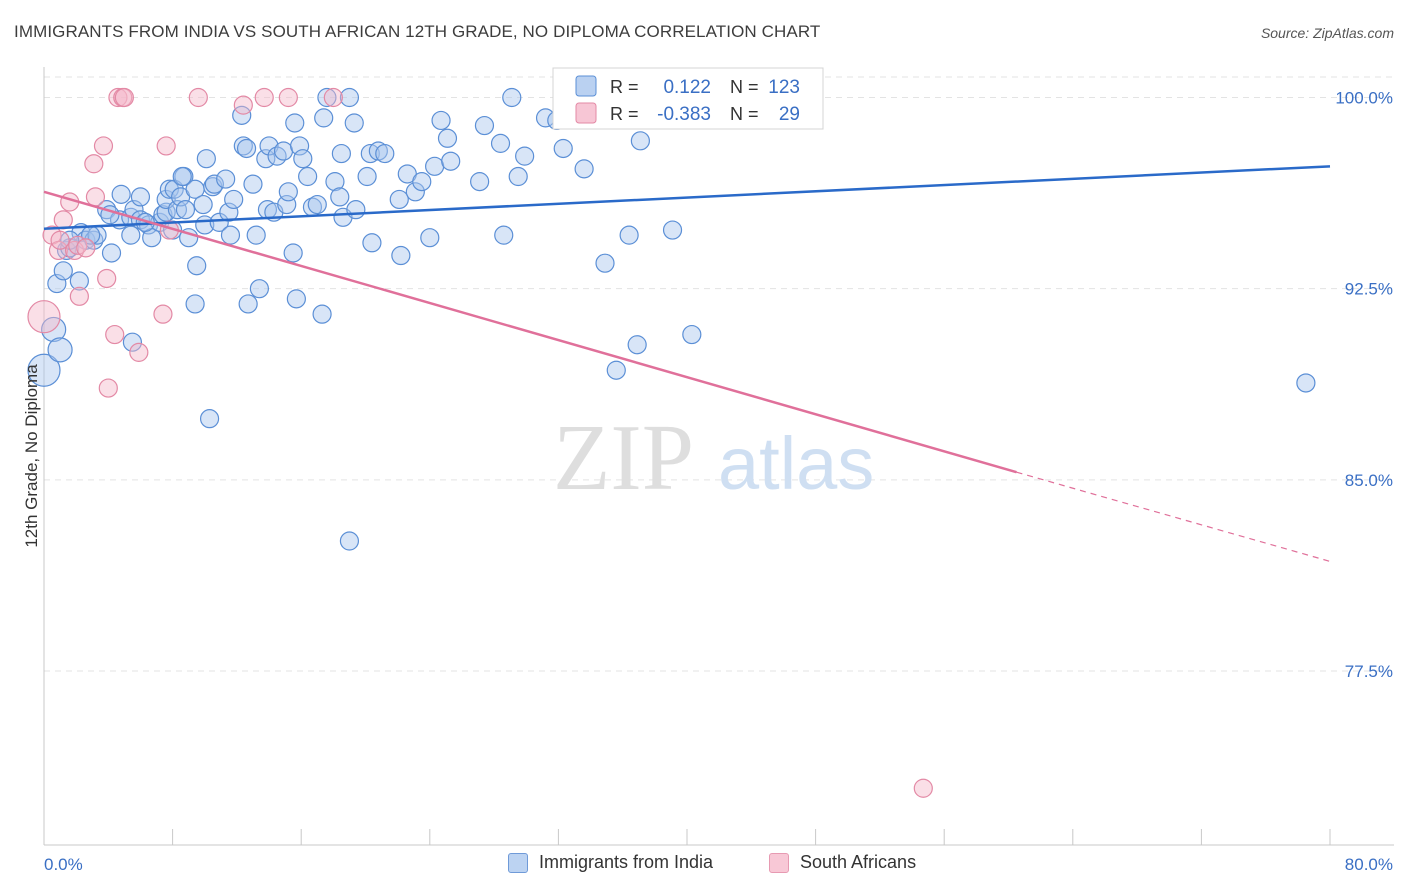 This screenshot has width=1406, height=892. I want to click on stats-r-label-south-africans: R =, so click(624, 114).